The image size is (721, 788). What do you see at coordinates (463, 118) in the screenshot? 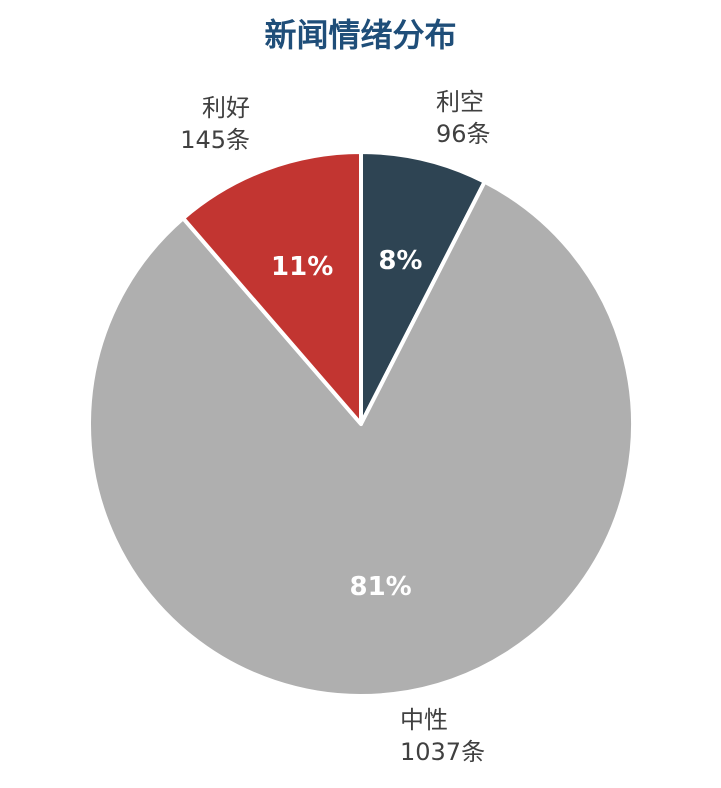
I see `slice-category-label: 利空 96条` at bounding box center [463, 118].